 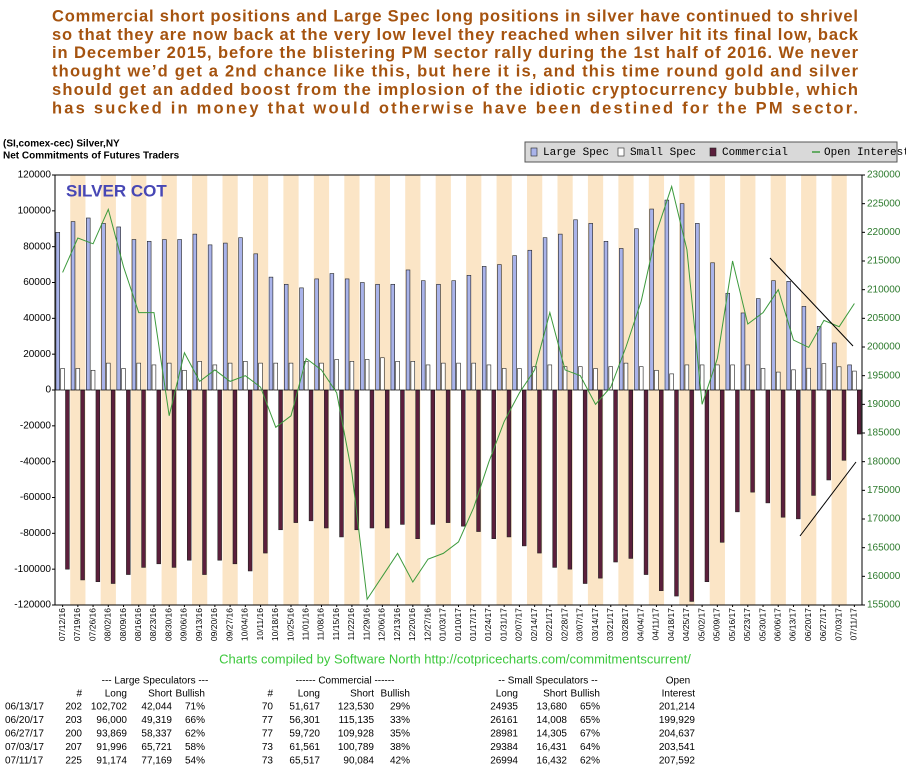 What do you see at coordinates (504, 720) in the screenshot?
I see `table-cell: 26161` at bounding box center [504, 720].